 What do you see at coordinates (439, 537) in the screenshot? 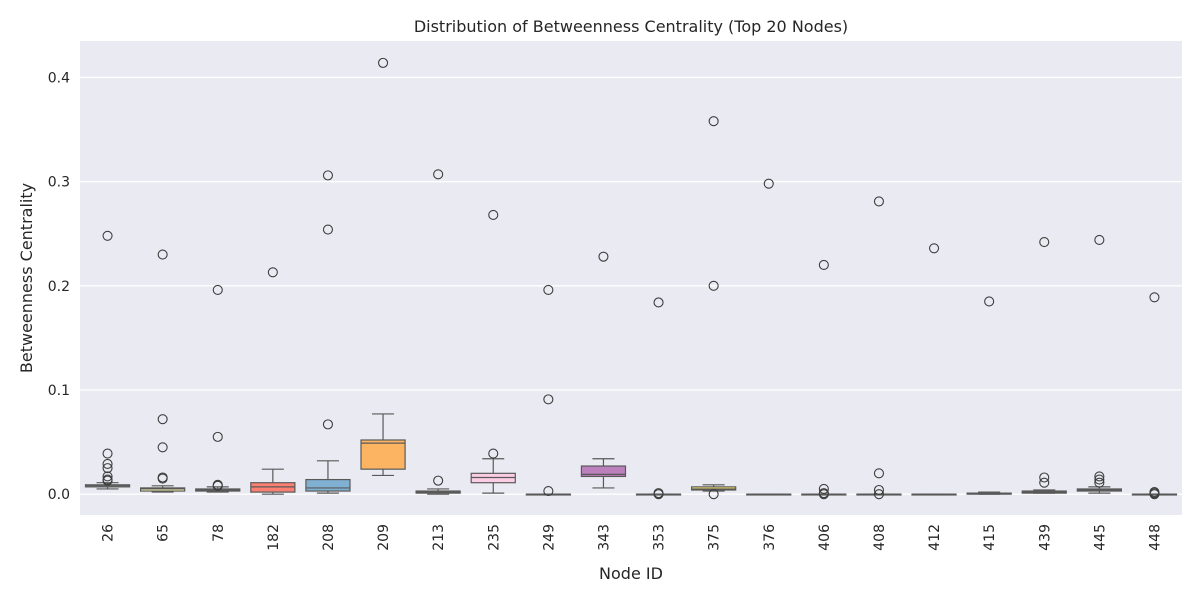
I see `x-tick-label: 213` at bounding box center [439, 537].